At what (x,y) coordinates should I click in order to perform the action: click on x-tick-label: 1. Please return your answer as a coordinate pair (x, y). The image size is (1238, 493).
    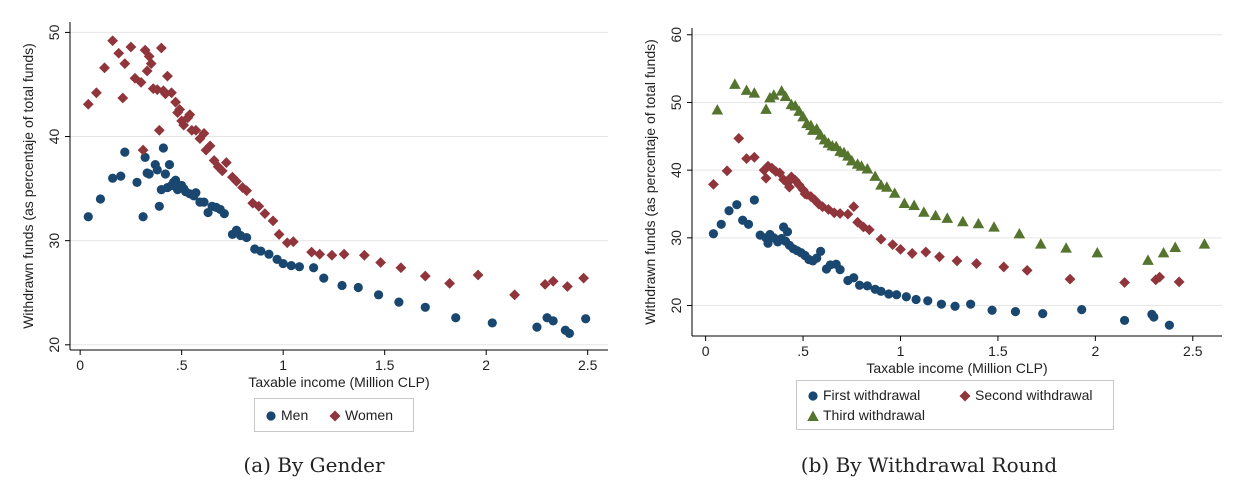
    Looking at the image, I should click on (283, 365).